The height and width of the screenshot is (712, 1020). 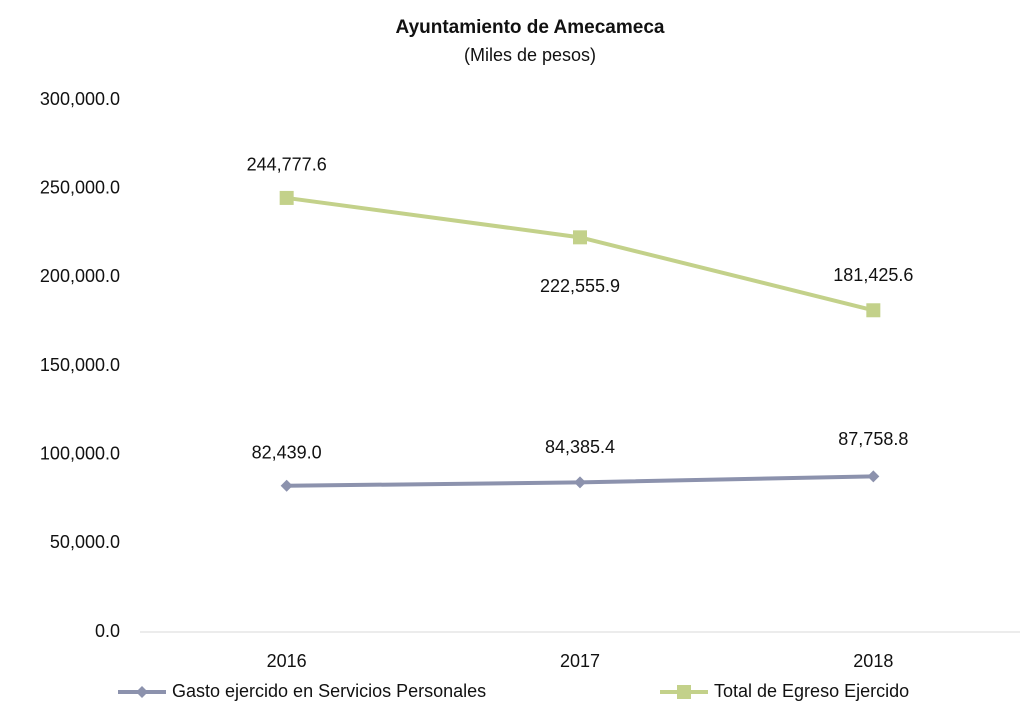 What do you see at coordinates (80, 453) in the screenshot?
I see `y-tick-label: 100,000.0` at bounding box center [80, 453].